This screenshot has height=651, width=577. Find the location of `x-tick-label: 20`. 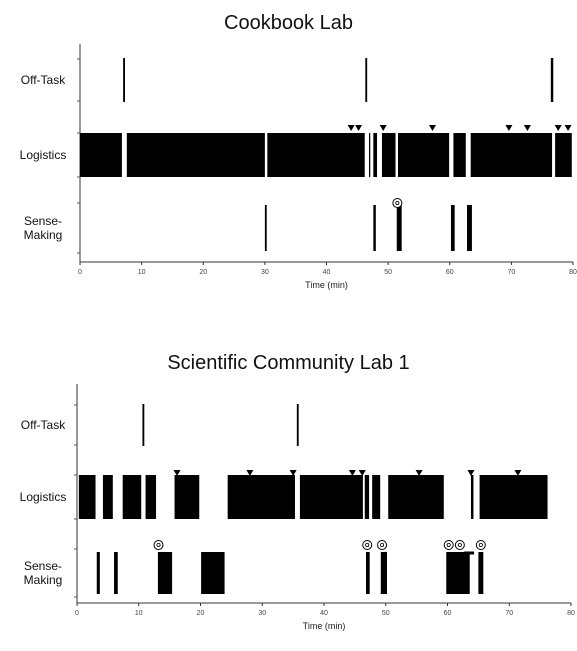

x-tick-label: 20 is located at coordinates (203, 272).